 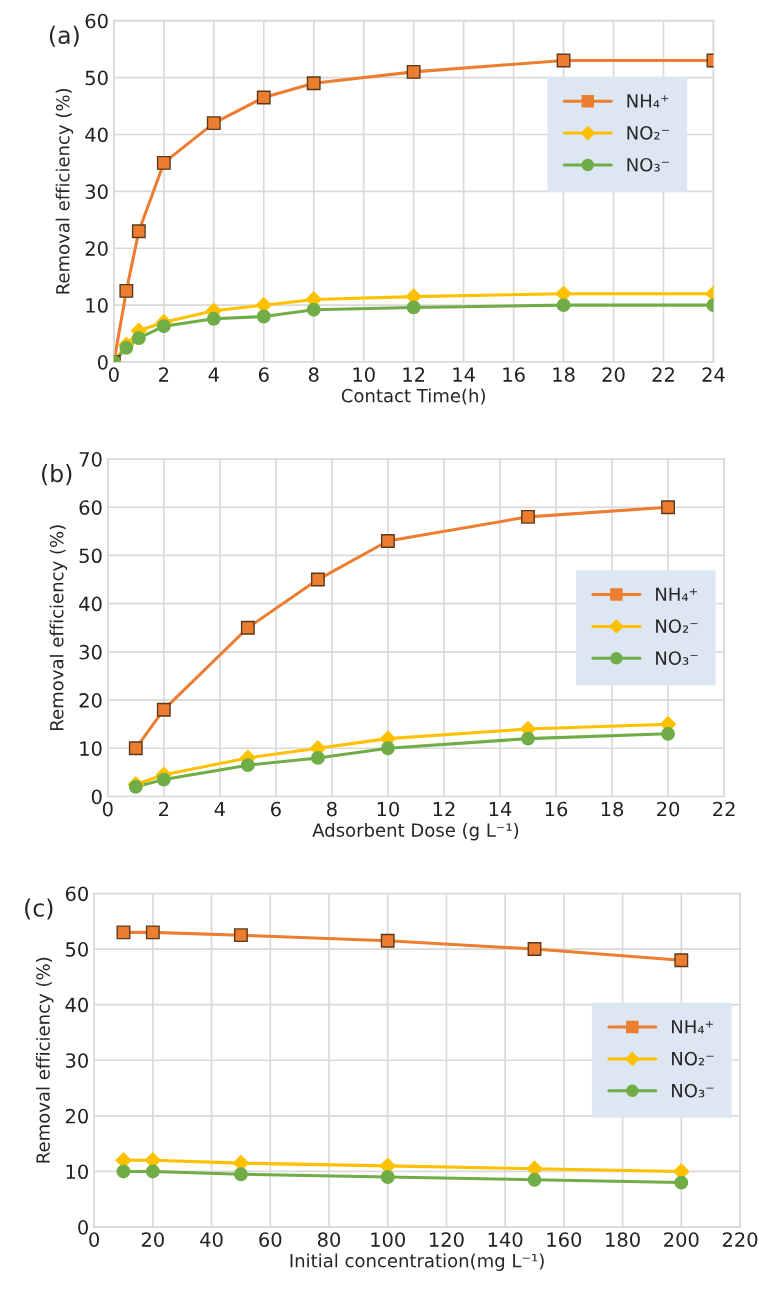 What do you see at coordinates (388, 1239) in the screenshot?
I see `x-tick-label: 100` at bounding box center [388, 1239].